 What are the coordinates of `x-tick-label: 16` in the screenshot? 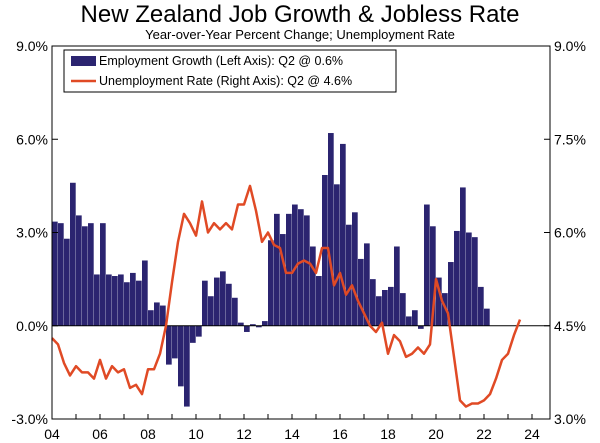 It's located at (340, 434).